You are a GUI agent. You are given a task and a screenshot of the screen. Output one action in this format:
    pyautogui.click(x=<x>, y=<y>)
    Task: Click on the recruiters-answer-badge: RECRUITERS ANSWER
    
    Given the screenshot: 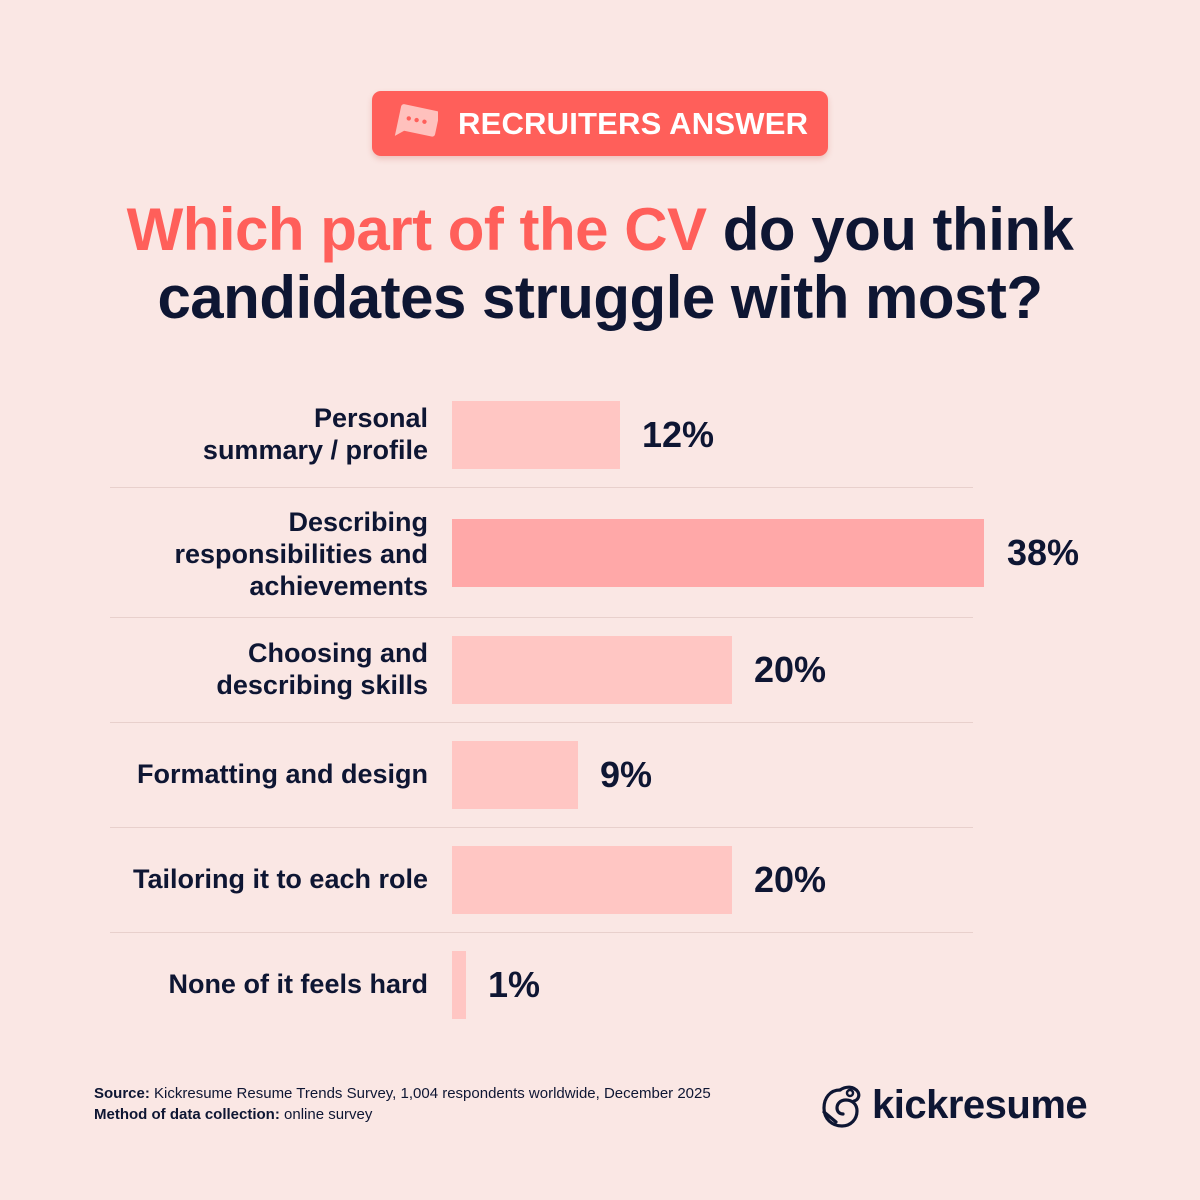 What is the action you would take?
    pyautogui.click(x=600, y=123)
    